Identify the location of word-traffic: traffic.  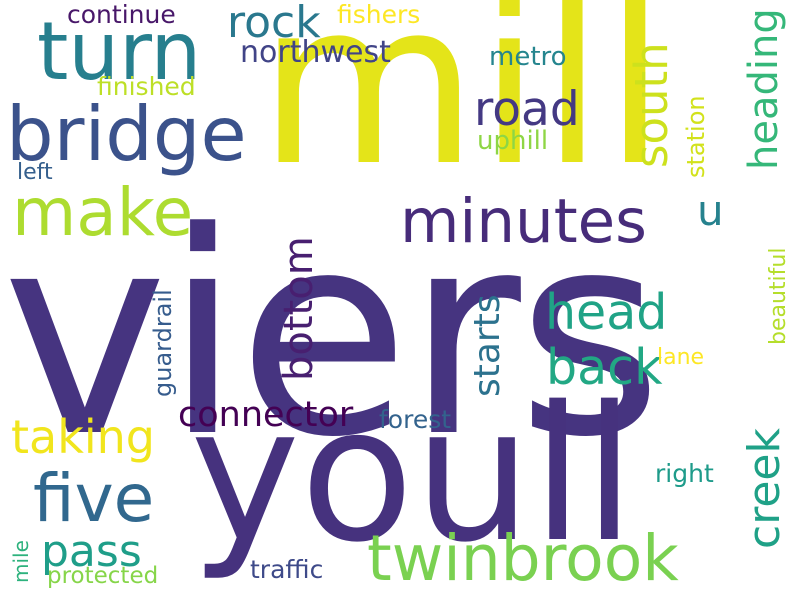
(287, 569).